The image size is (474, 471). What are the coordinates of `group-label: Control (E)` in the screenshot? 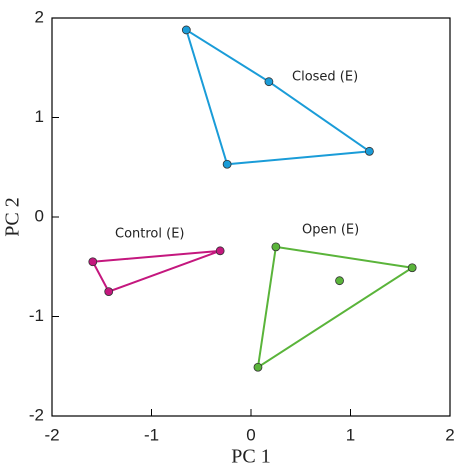 It's located at (149, 234).